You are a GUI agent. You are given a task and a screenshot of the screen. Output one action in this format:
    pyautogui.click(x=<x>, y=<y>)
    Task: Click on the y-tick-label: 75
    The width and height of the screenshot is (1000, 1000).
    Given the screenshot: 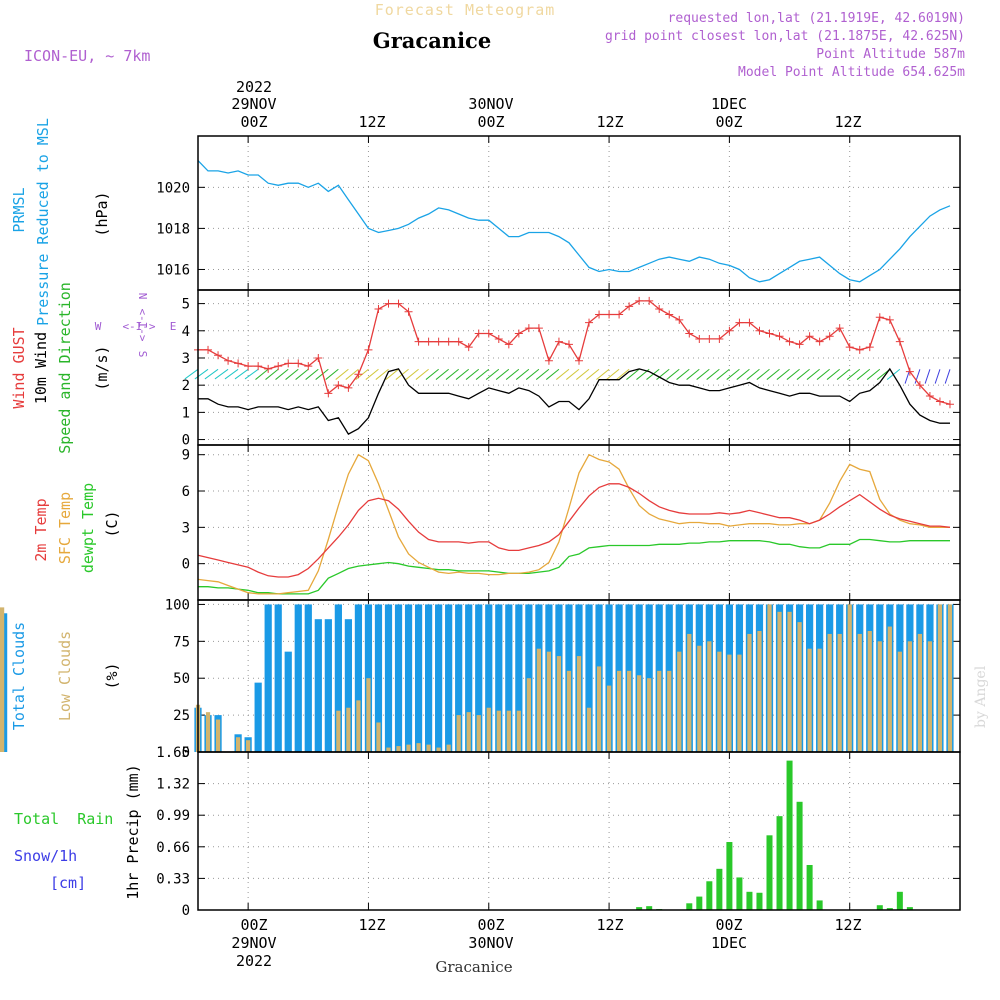 What is the action you would take?
    pyautogui.click(x=181, y=642)
    